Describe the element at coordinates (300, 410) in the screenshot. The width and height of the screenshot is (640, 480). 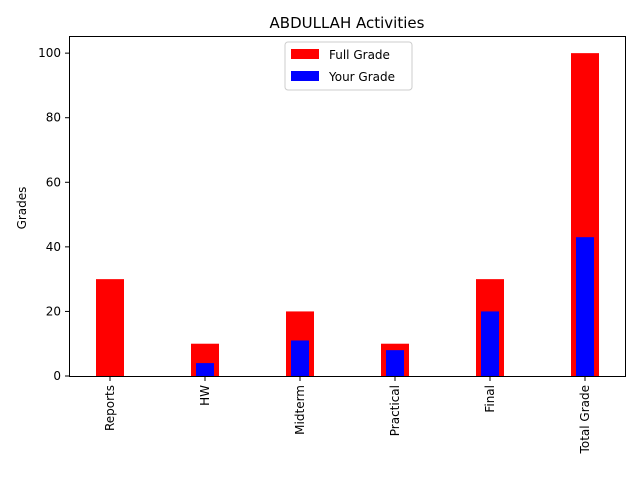
I see `x-tick-label-2: Midterm` at that location.